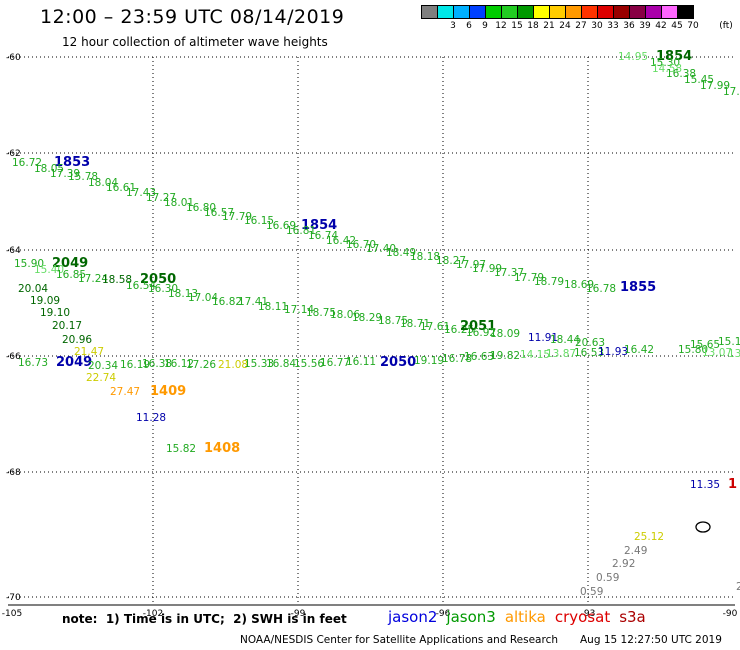 The height and width of the screenshot is (650, 740). What do you see at coordinates (613, 26) in the screenshot?
I see `legend-label: 33` at bounding box center [613, 26].